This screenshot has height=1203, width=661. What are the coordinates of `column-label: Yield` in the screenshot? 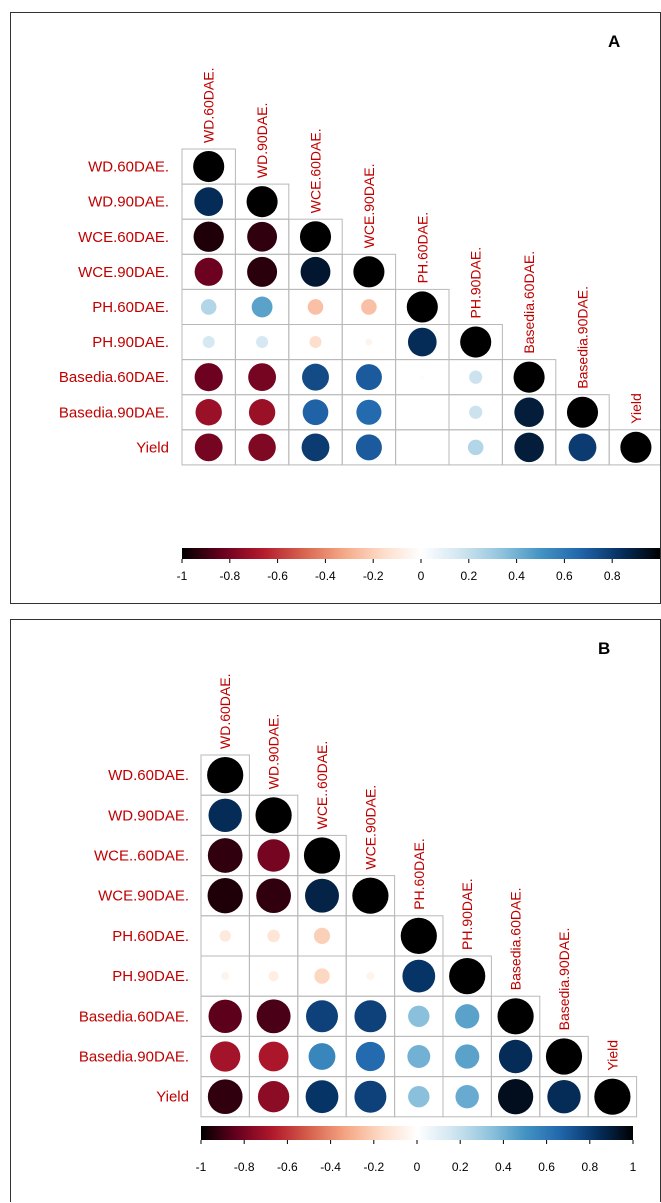 It's located at (612, 1055).